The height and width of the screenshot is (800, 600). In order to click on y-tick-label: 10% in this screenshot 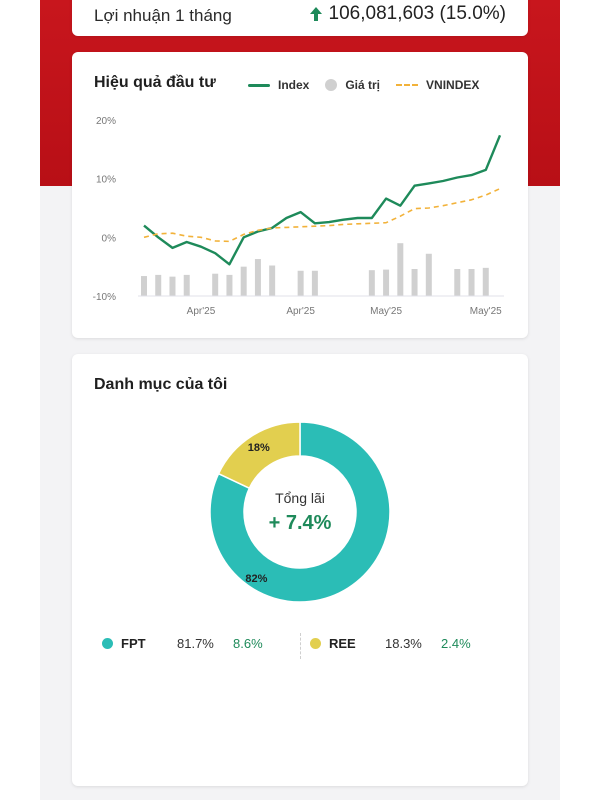, I will do `click(106, 180)`.